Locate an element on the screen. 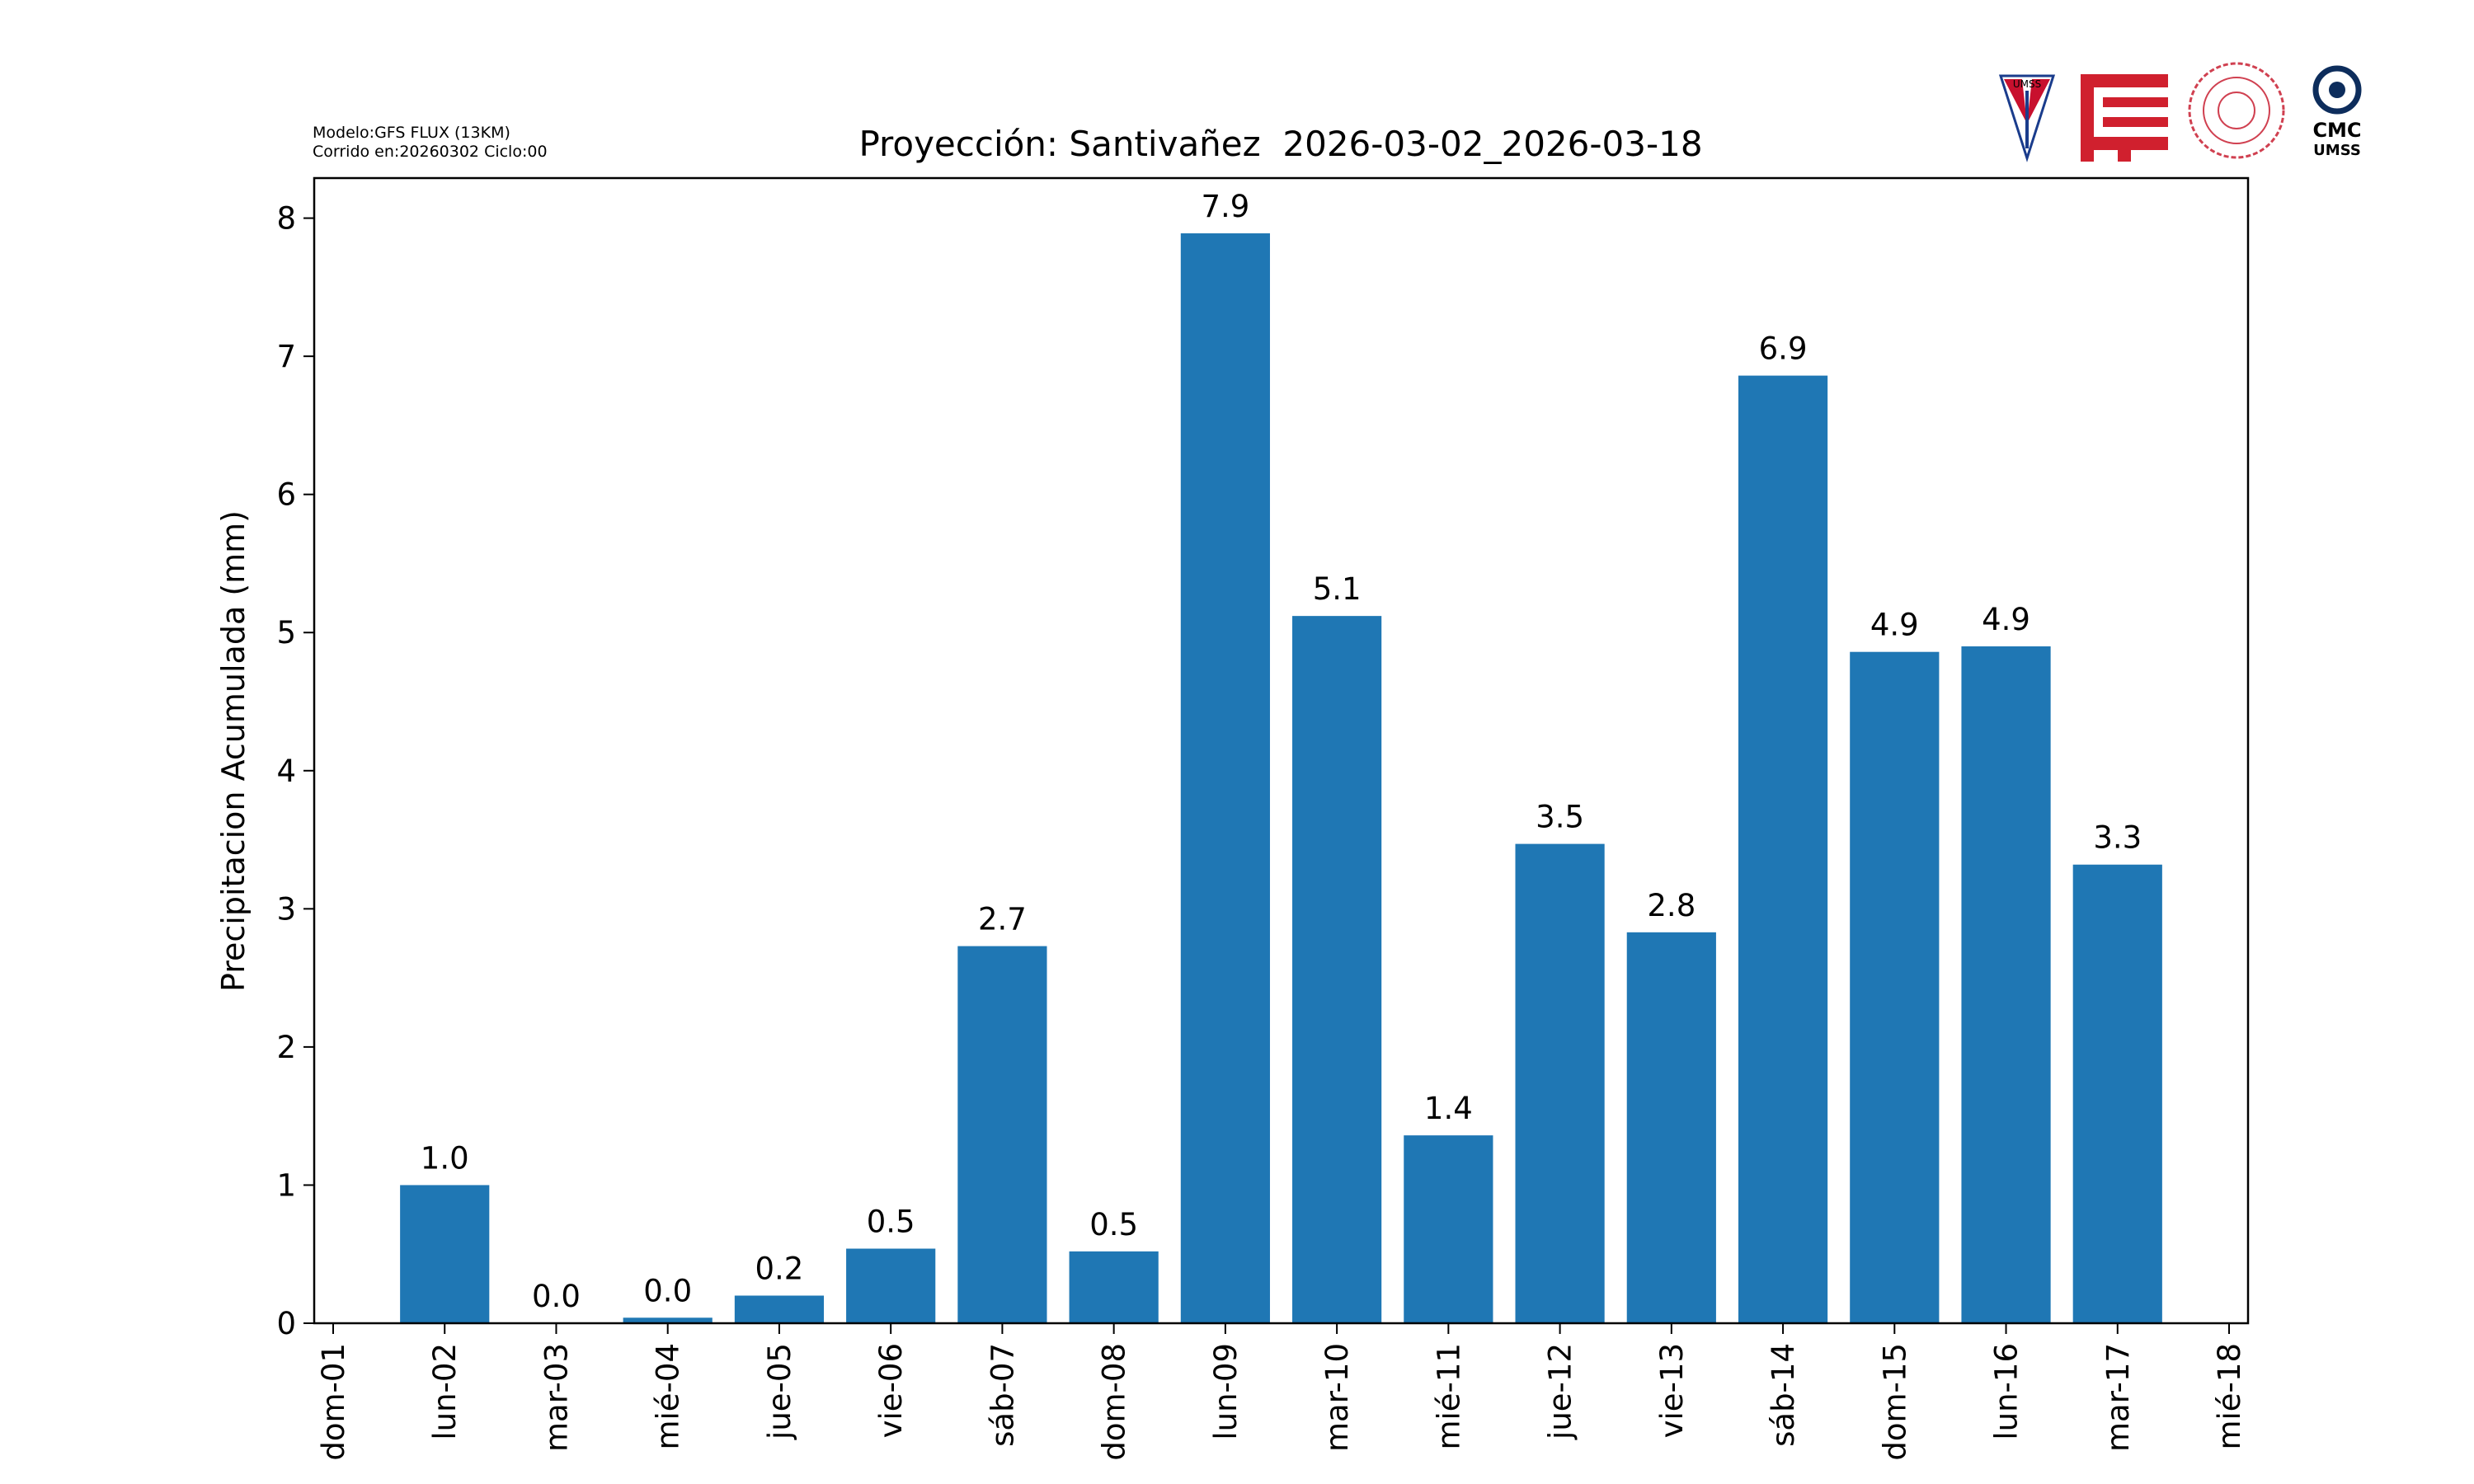 Image resolution: width=2474 pixels, height=1484 pixels. model-note: Modelo:GFS FLUX (13KM) is located at coordinates (411, 133).